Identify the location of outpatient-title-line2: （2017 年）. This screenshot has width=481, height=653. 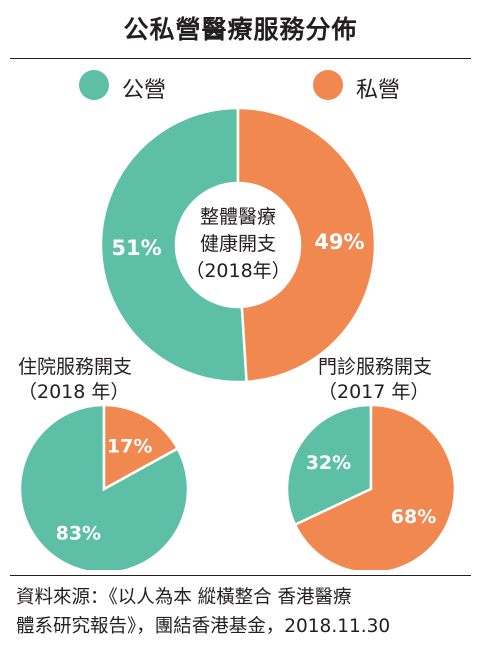
(374, 392).